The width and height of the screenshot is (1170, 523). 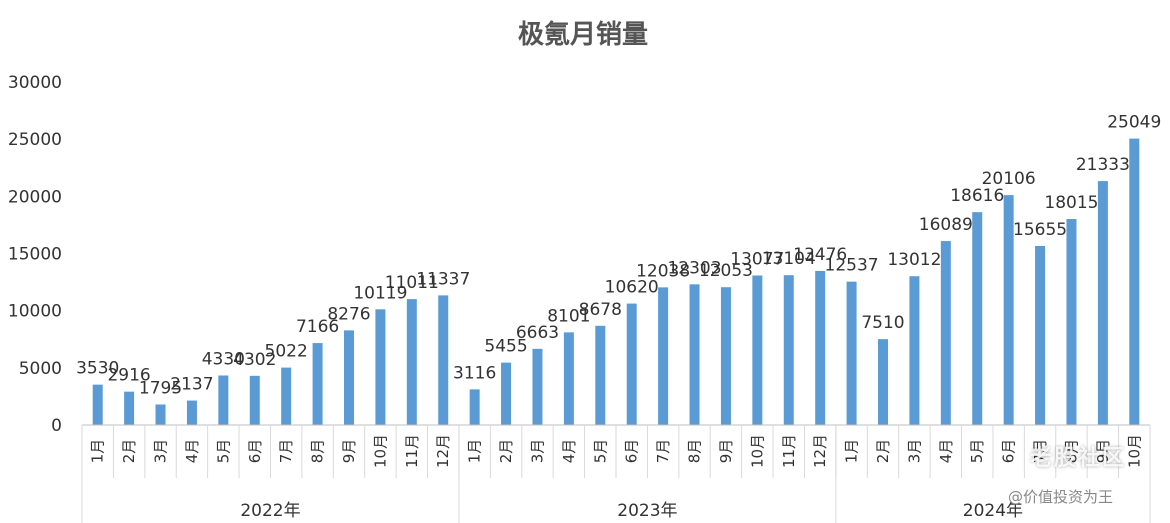 I want to click on data-label: 8276, so click(x=348, y=314).